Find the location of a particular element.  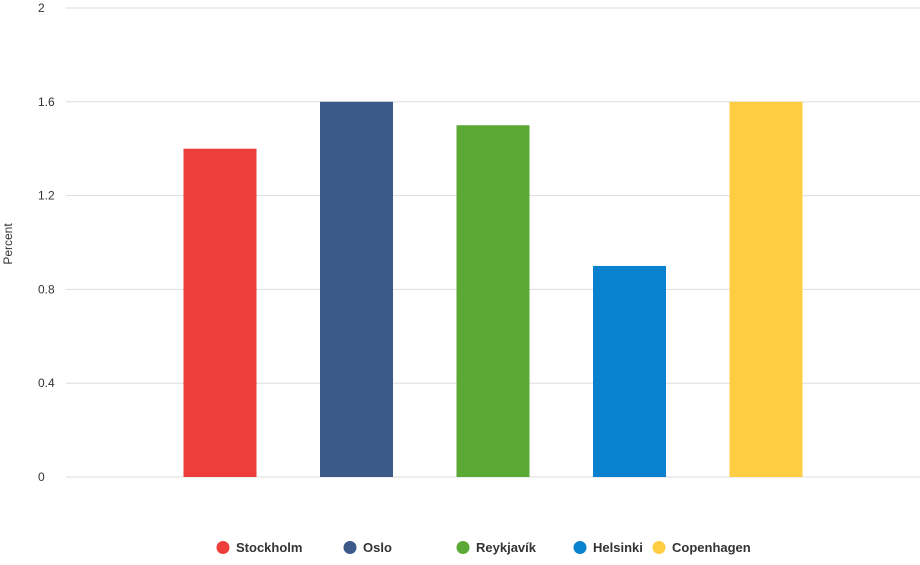

y-axis-ticks: 0 0.4 0.8 1.2 1.6 2 is located at coordinates (46, 242).